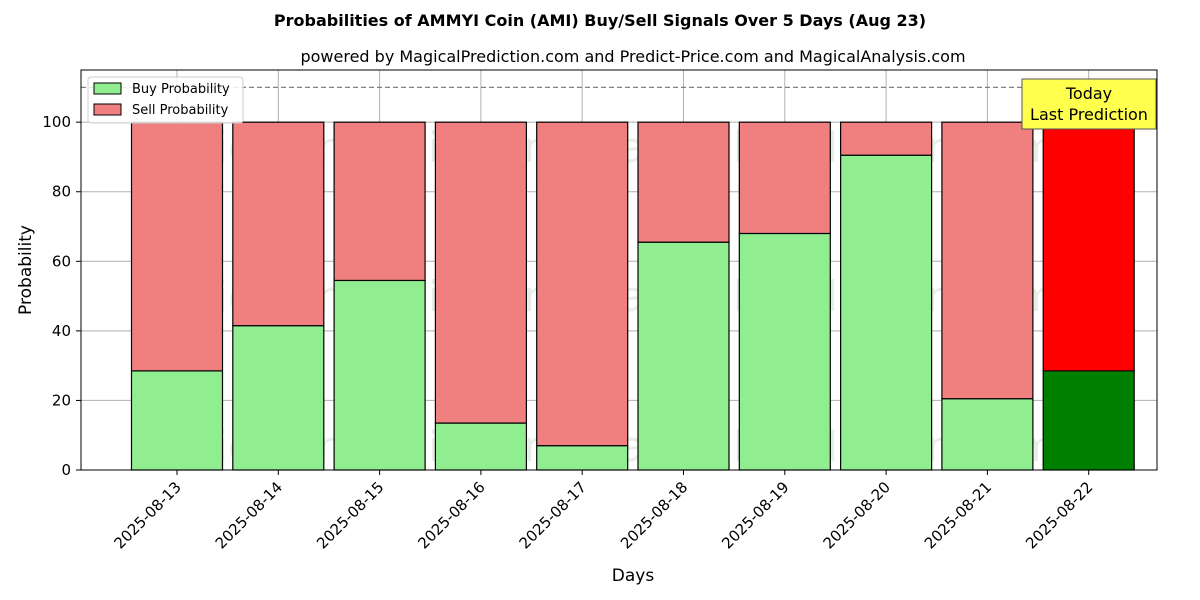 This screenshot has height=600, width=1200. What do you see at coordinates (958, 515) in the screenshot?
I see `x-tick-label: 2025-08-21` at bounding box center [958, 515].